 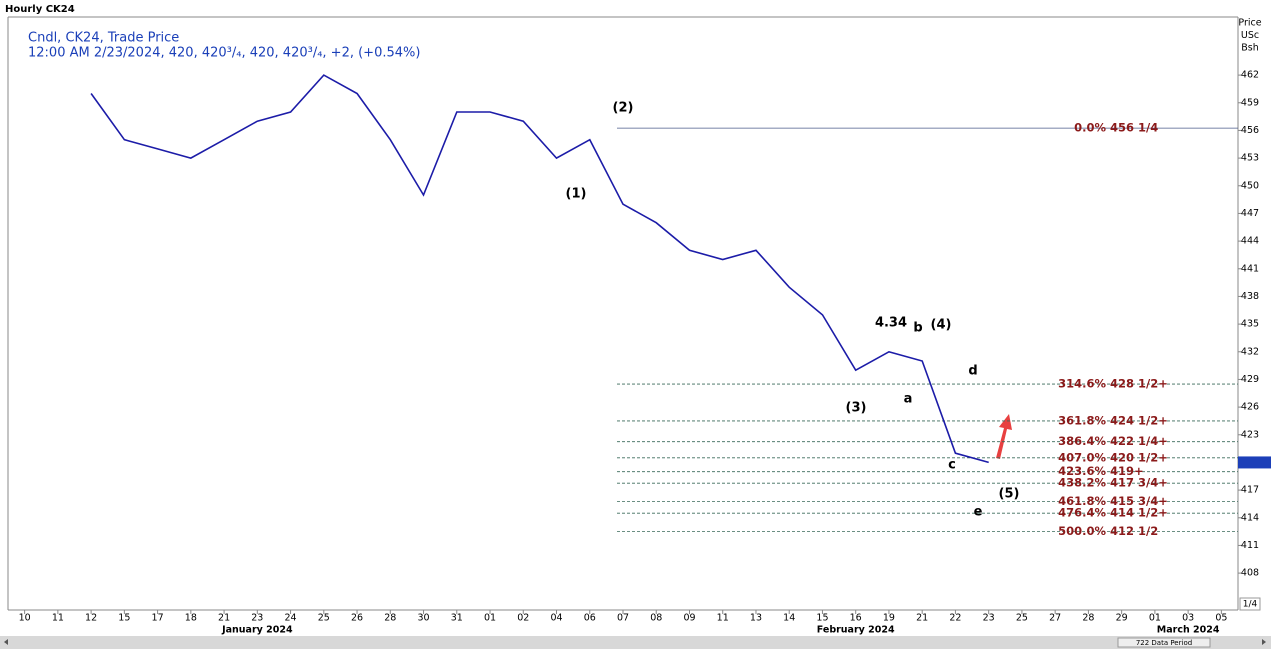 I want to click on x-tick-label: 04, so click(x=556, y=618).